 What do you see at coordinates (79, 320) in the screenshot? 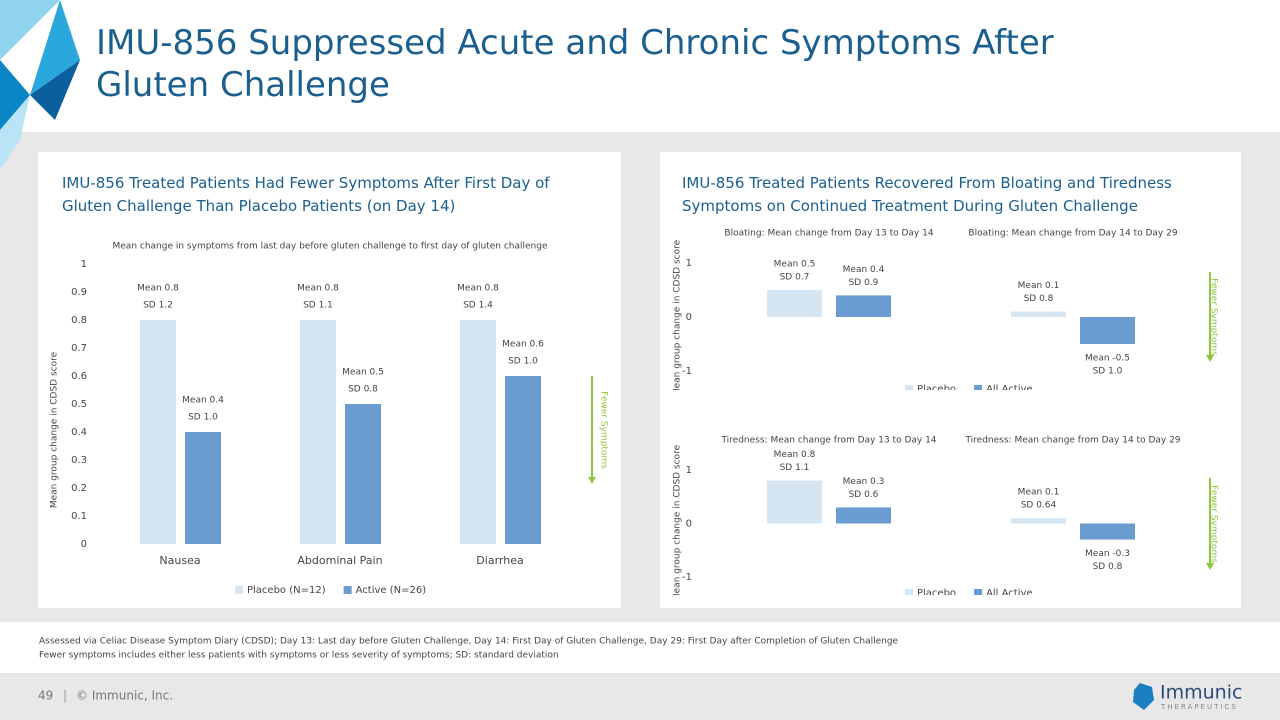
I see `y-tick-label: 0.8` at bounding box center [79, 320].